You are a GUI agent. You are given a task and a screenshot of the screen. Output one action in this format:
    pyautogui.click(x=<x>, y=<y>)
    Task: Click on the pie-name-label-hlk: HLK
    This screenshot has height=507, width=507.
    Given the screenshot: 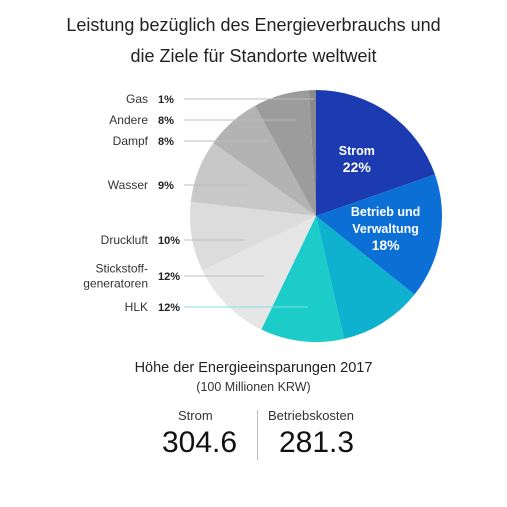 What is the action you would take?
    pyautogui.click(x=136, y=307)
    